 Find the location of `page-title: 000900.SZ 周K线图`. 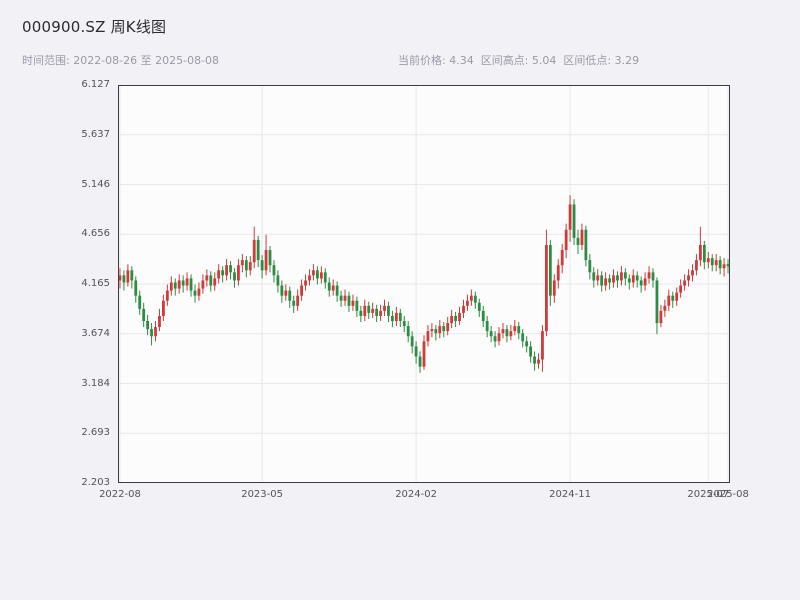

page-title: 000900.SZ 周K线图 is located at coordinates (94, 27).